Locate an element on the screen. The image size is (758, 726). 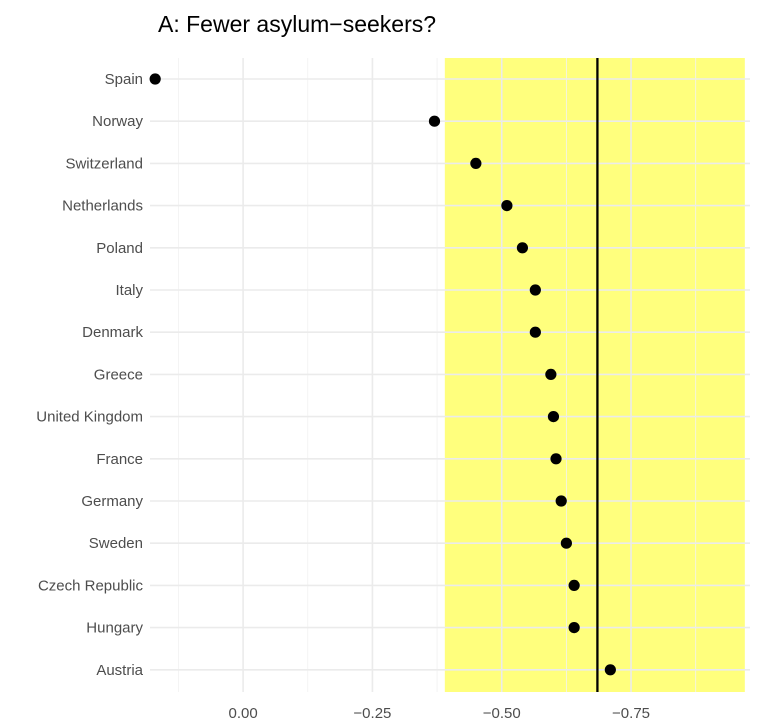
y-tick-label: Hungary is located at coordinates (114, 628).